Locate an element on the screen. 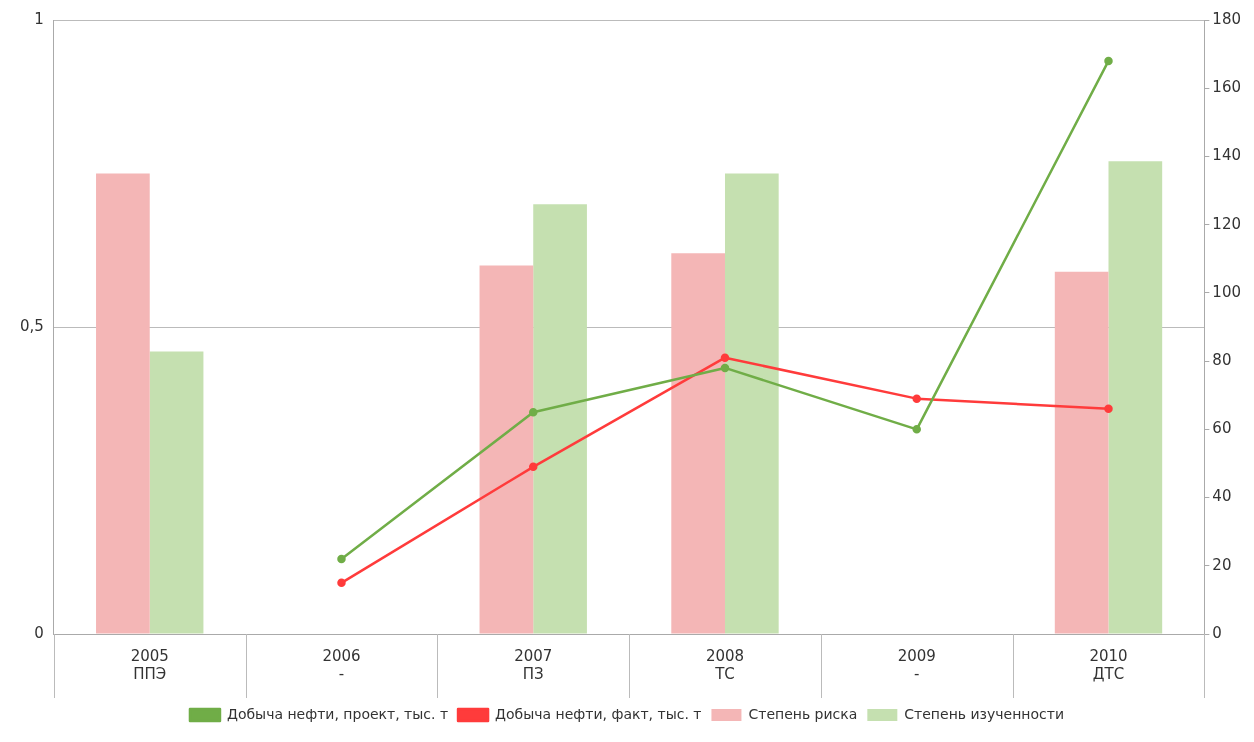 Image resolution: width=1254 pixels, height=742 pixels. y2-tick-label: 40 is located at coordinates (1222, 496).